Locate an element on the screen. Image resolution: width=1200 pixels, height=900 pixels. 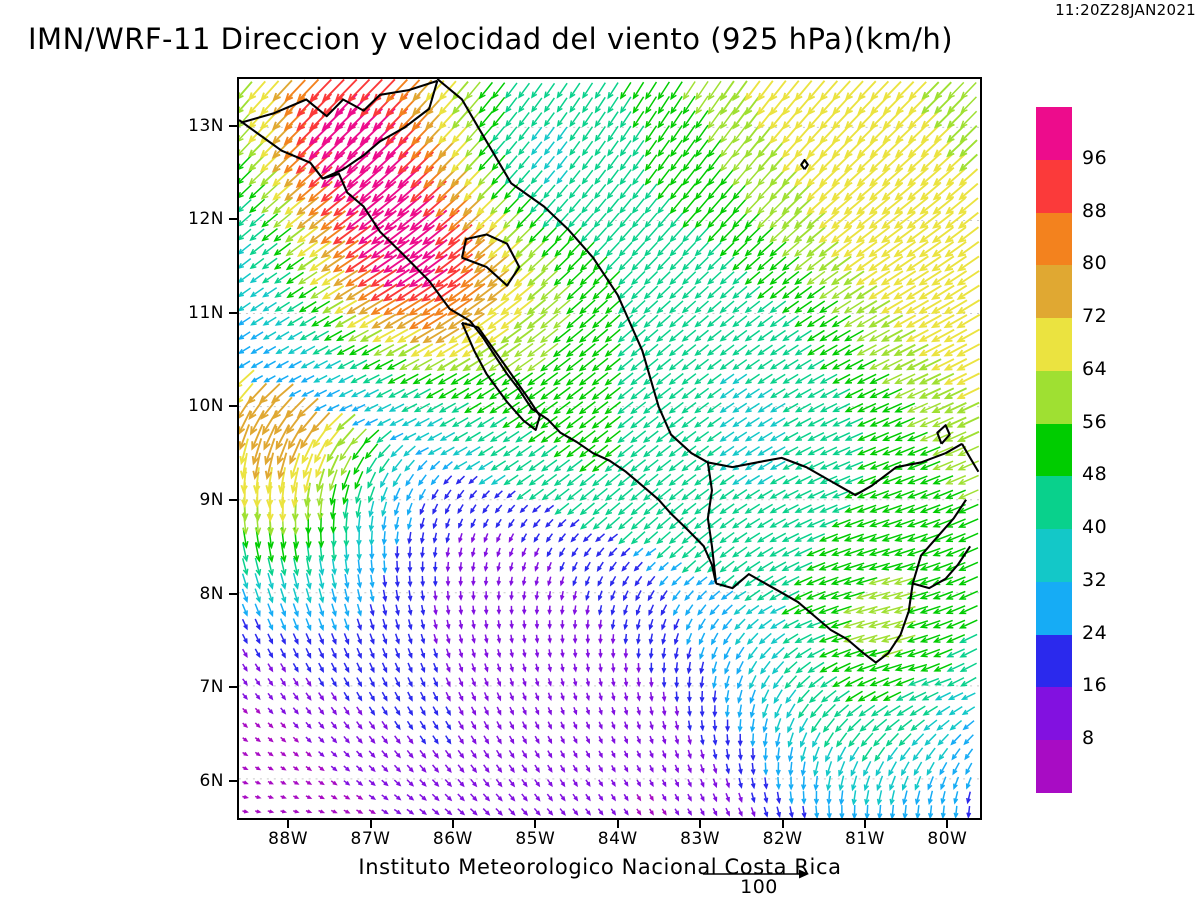
lat-tick-label-6n: 6N is located at coordinates (211, 780).